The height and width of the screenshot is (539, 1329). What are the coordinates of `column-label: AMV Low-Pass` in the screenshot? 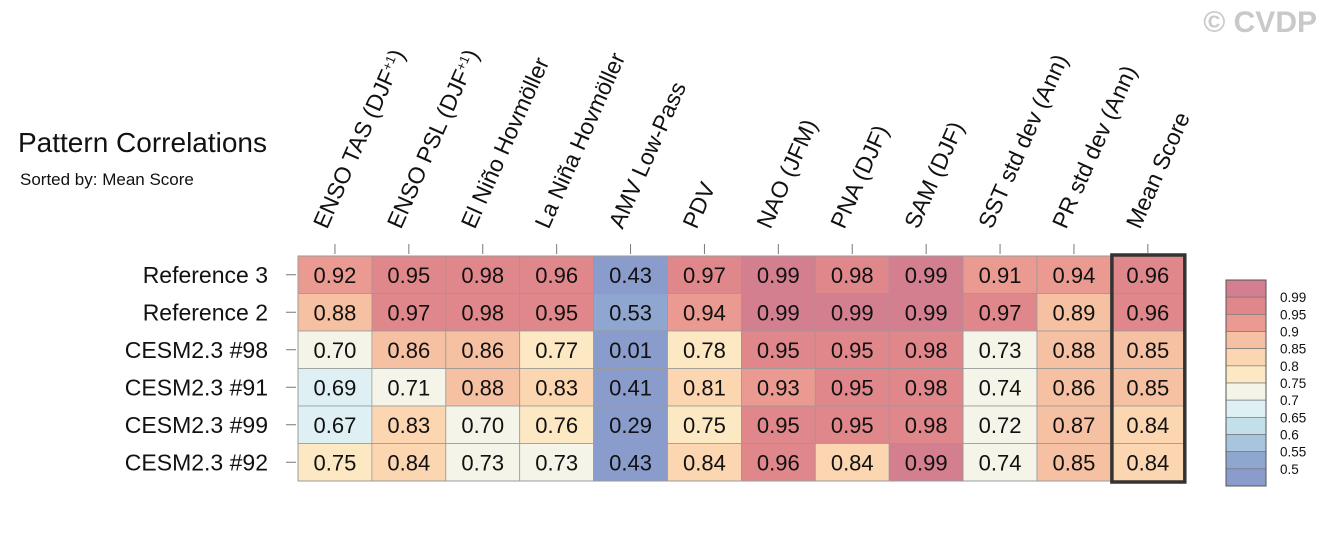 It's located at (647, 155).